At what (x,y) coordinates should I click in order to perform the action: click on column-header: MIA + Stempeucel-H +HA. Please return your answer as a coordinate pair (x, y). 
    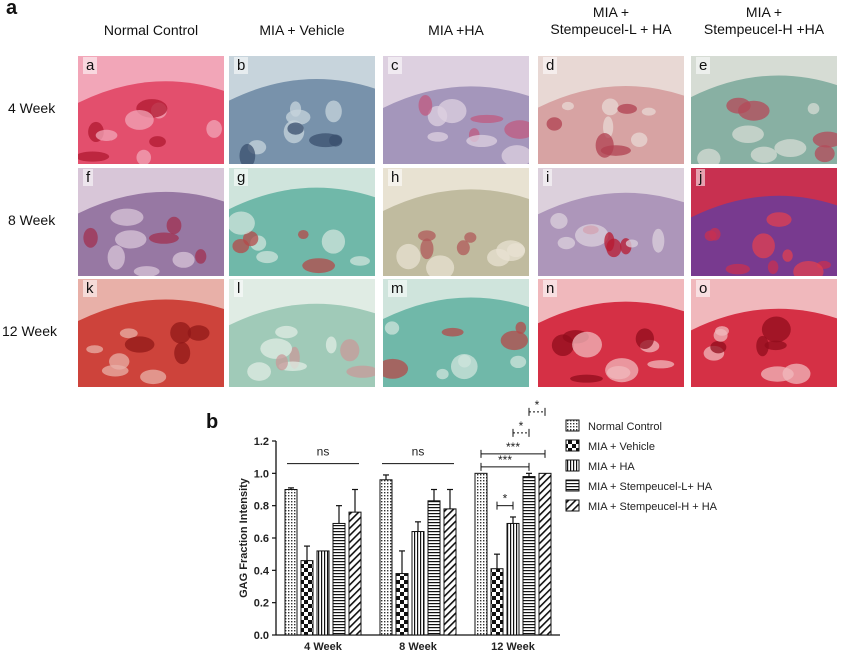
    Looking at the image, I should click on (764, 20).